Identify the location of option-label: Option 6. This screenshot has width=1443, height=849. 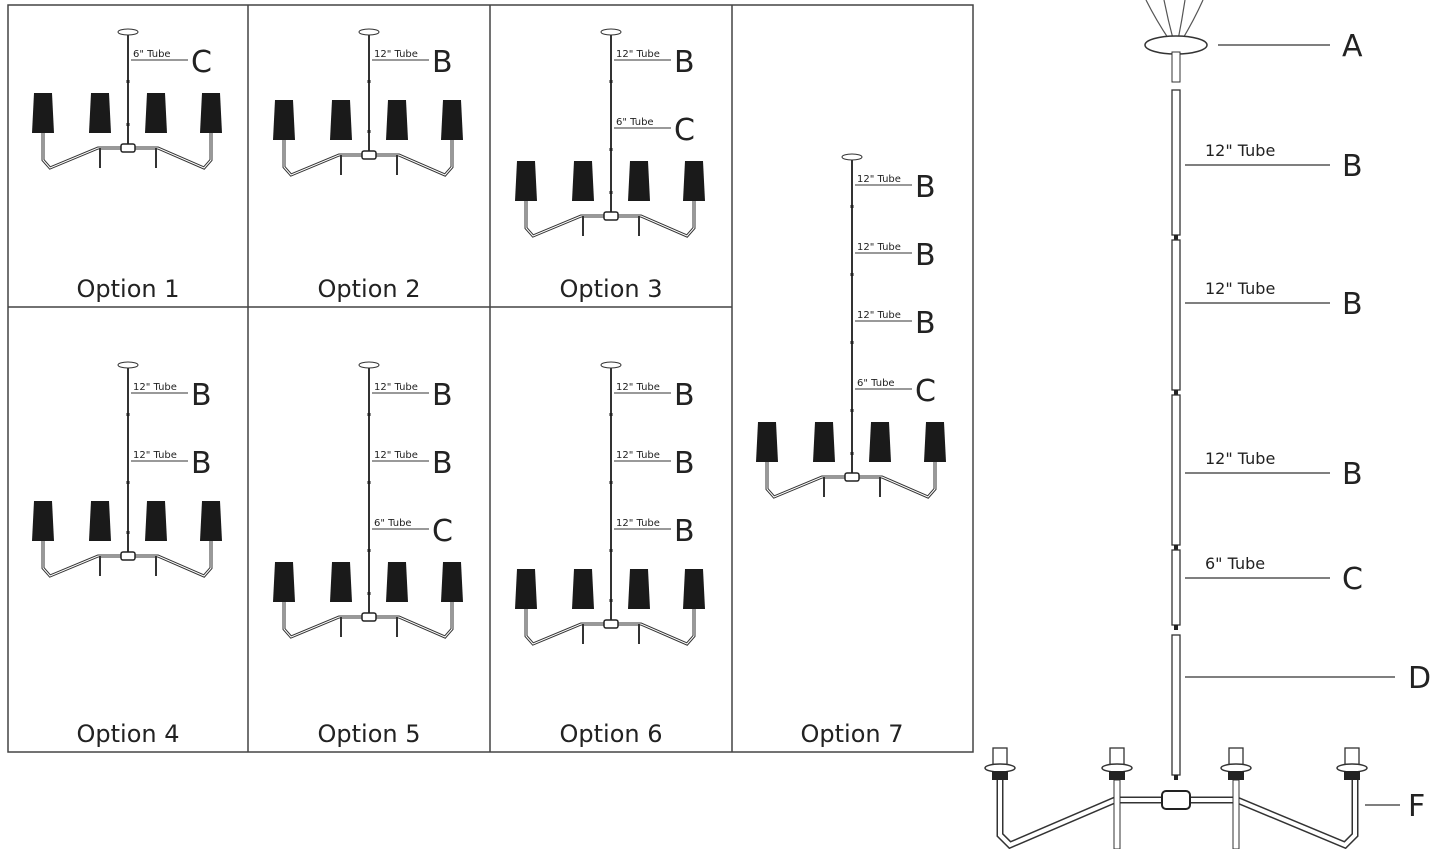
(611, 734).